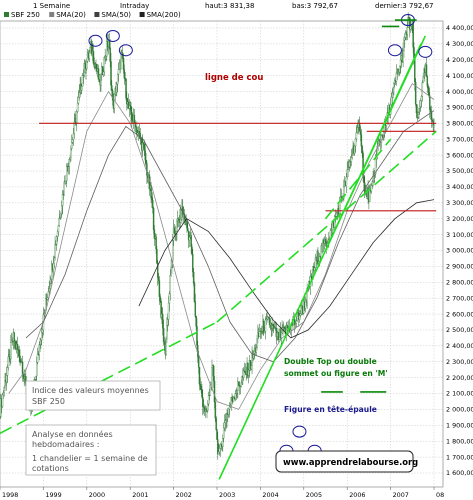 The height and width of the screenshot is (500, 473). I want to click on y-tick-label: 3 000,00, so click(459, 251).